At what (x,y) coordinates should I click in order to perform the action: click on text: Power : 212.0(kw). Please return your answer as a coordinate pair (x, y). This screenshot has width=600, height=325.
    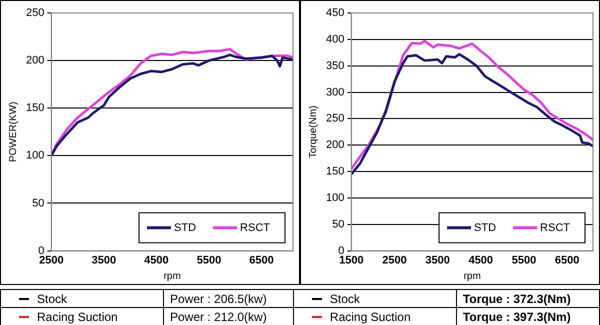
    Looking at the image, I should click on (229, 316).